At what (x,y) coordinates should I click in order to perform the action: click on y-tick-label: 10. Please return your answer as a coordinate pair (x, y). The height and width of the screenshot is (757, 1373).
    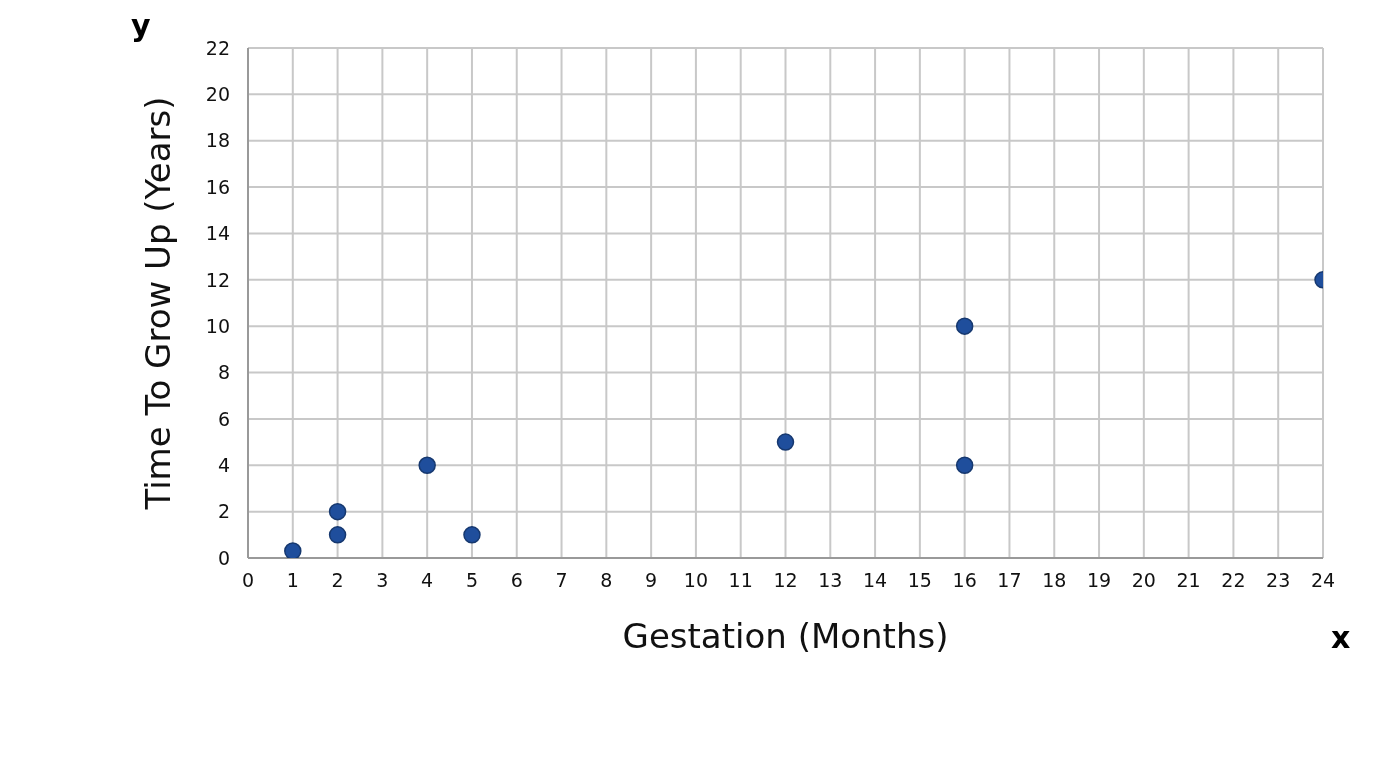
    Looking at the image, I should click on (217, 325).